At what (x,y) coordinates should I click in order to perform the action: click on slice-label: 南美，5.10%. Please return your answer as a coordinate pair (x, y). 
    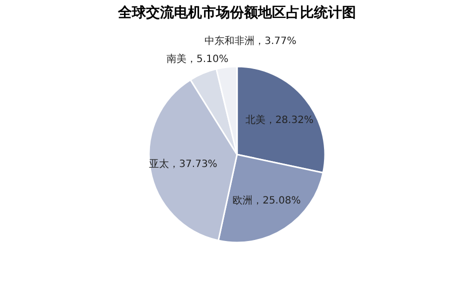
    Looking at the image, I should click on (197, 58).